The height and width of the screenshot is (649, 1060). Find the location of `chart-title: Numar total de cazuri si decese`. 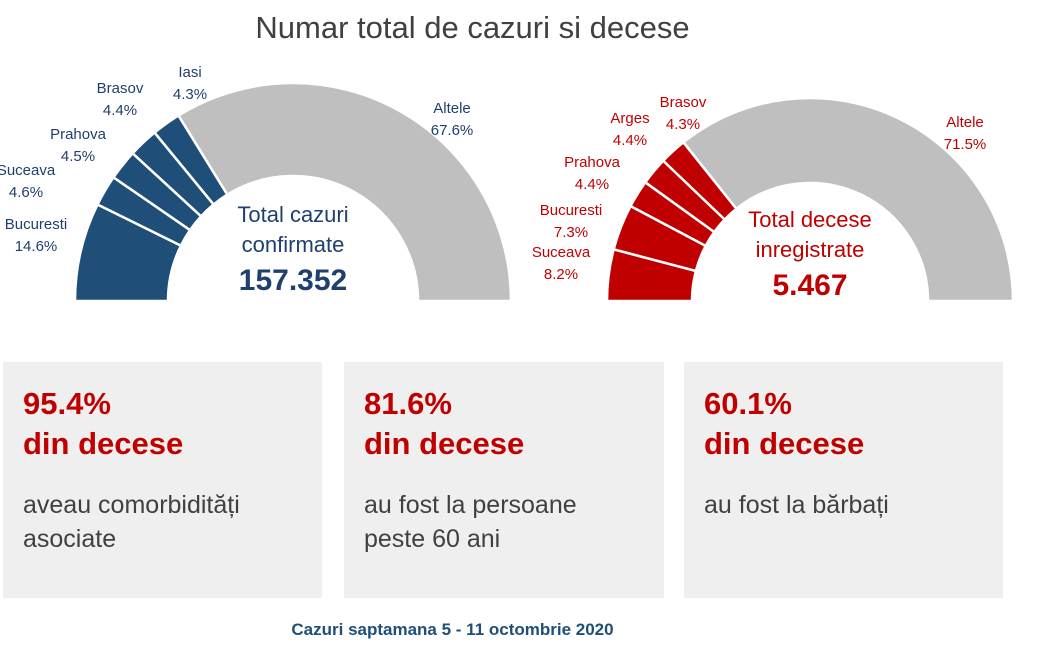

chart-title: Numar total de cazuri si decese is located at coordinates (472, 27).